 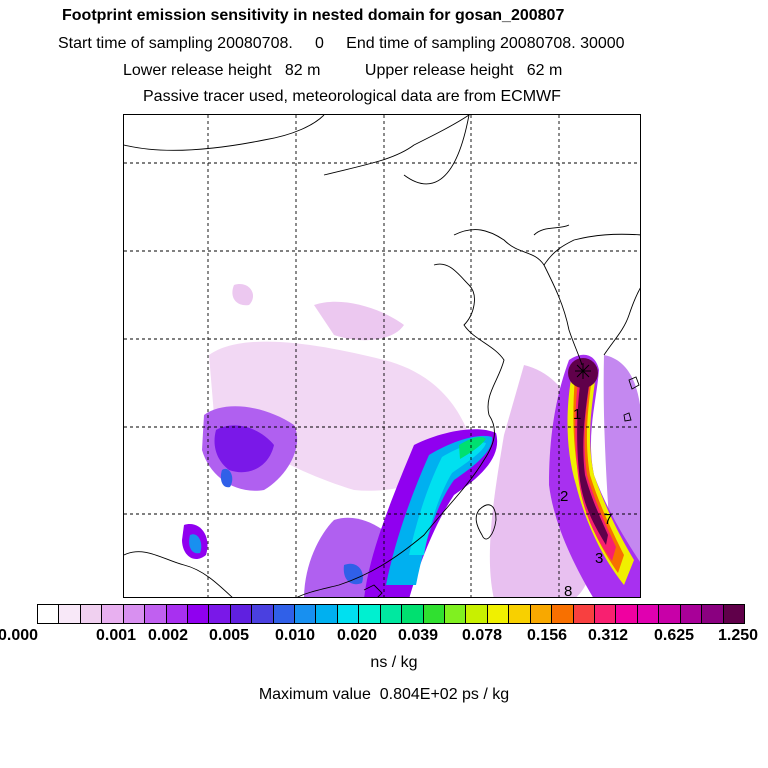 I want to click on colorbar-tick-label: 0.000, so click(x=19, y=635).